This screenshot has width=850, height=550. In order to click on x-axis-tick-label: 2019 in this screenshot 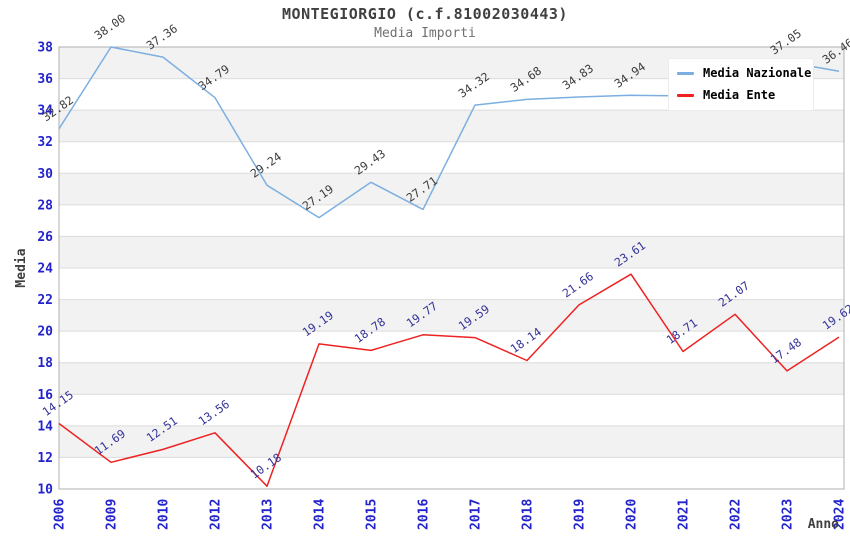, I will do `click(580, 514)`.